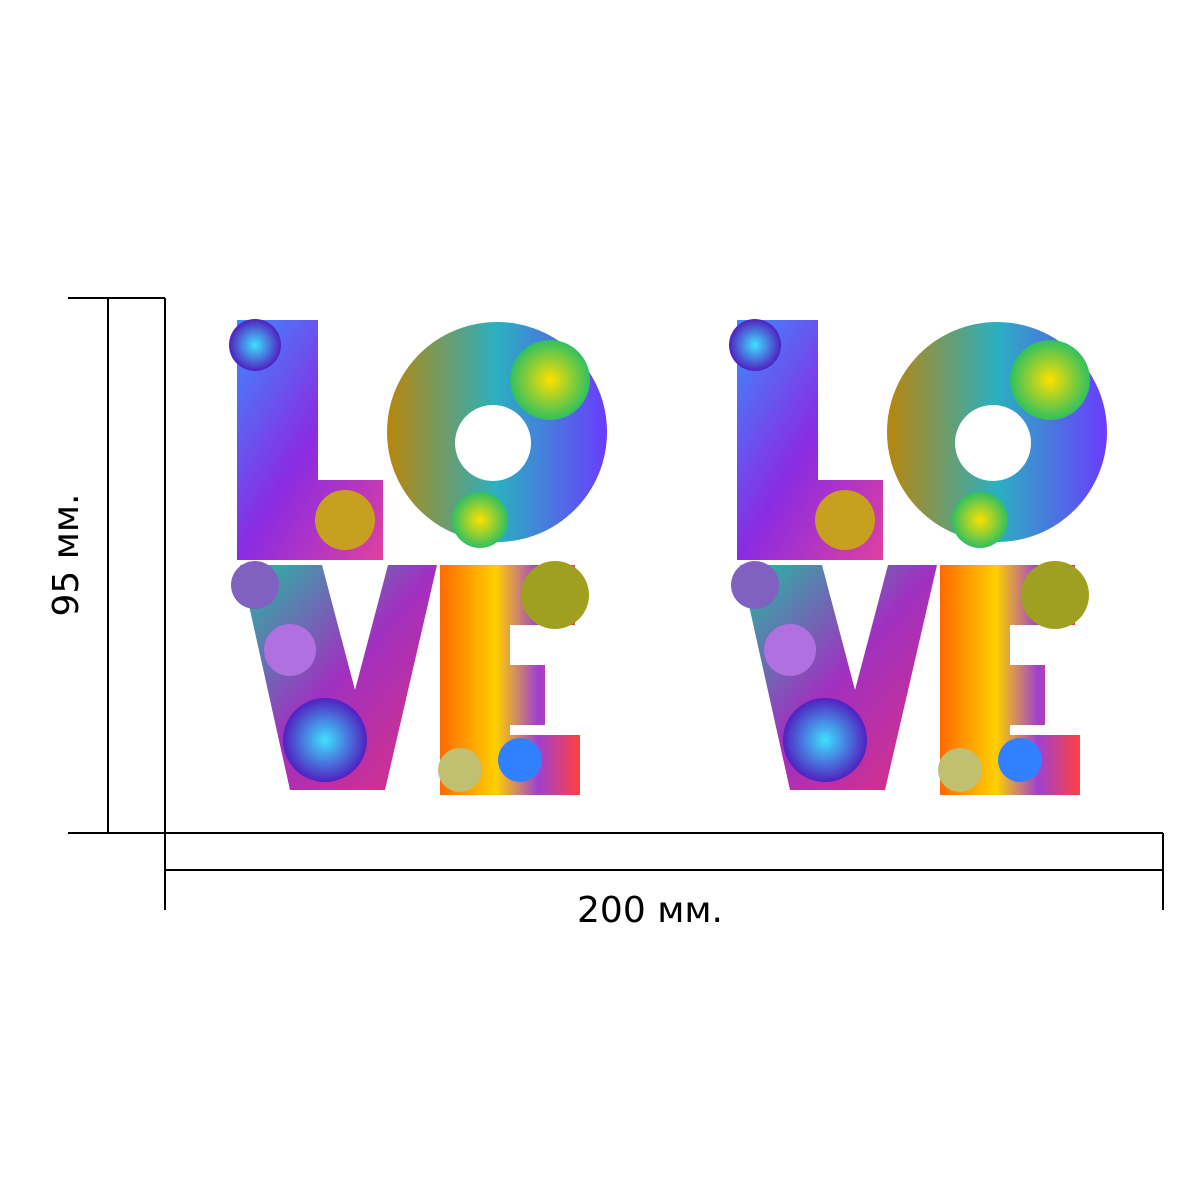  I want to click on width-dimension: 200 мм., so click(664, 881).